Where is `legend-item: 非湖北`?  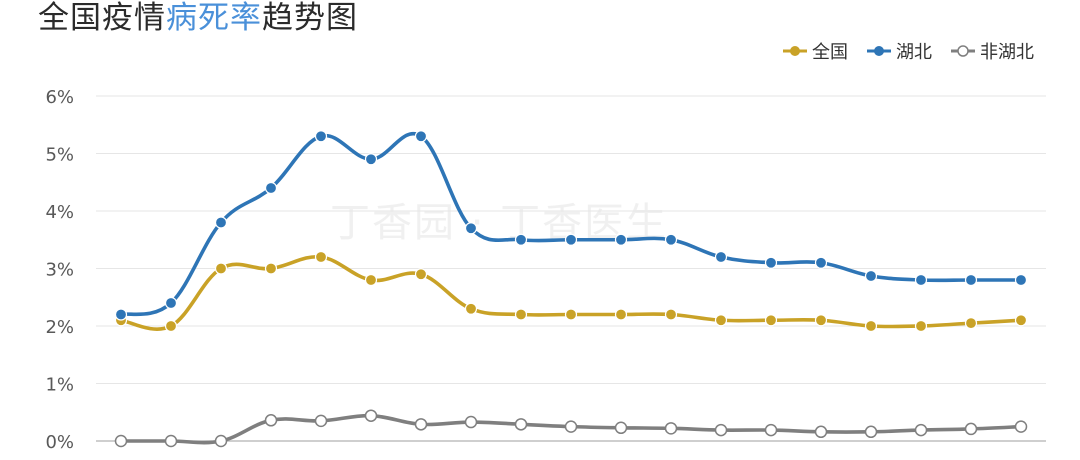
legend-item: 非湖北 is located at coordinates (992, 51).